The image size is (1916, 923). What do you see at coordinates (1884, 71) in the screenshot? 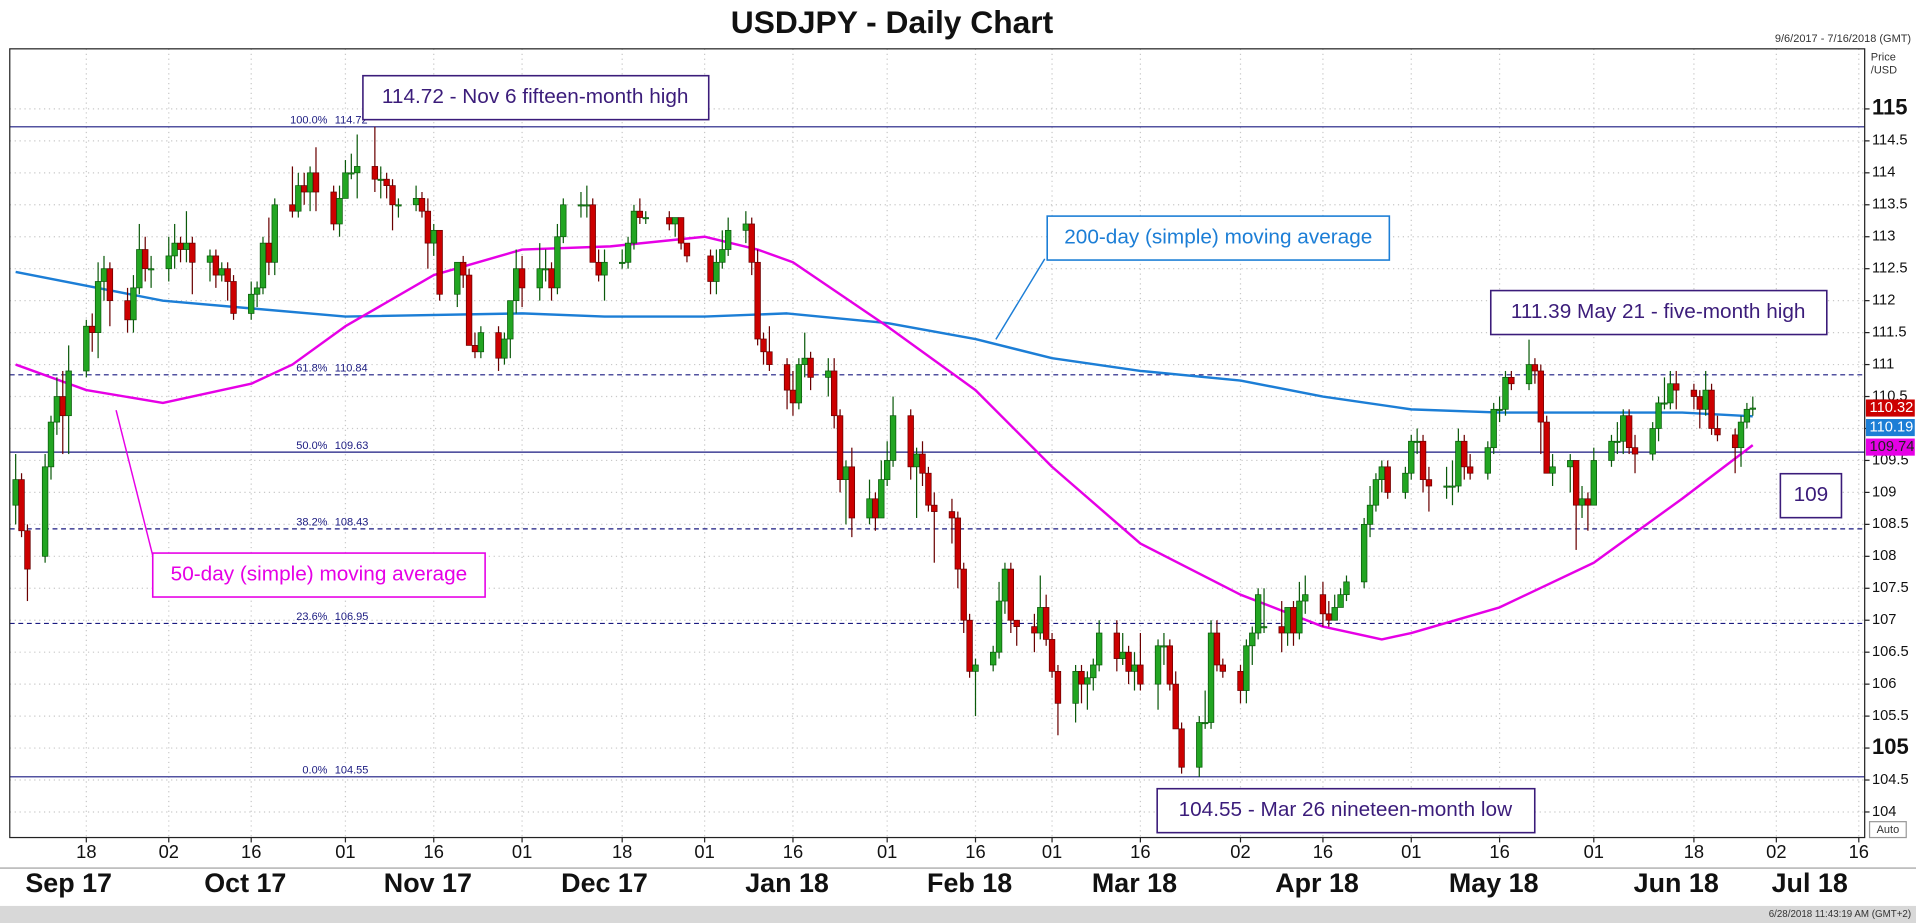
I see `axis-label: /USD` at bounding box center [1884, 71].